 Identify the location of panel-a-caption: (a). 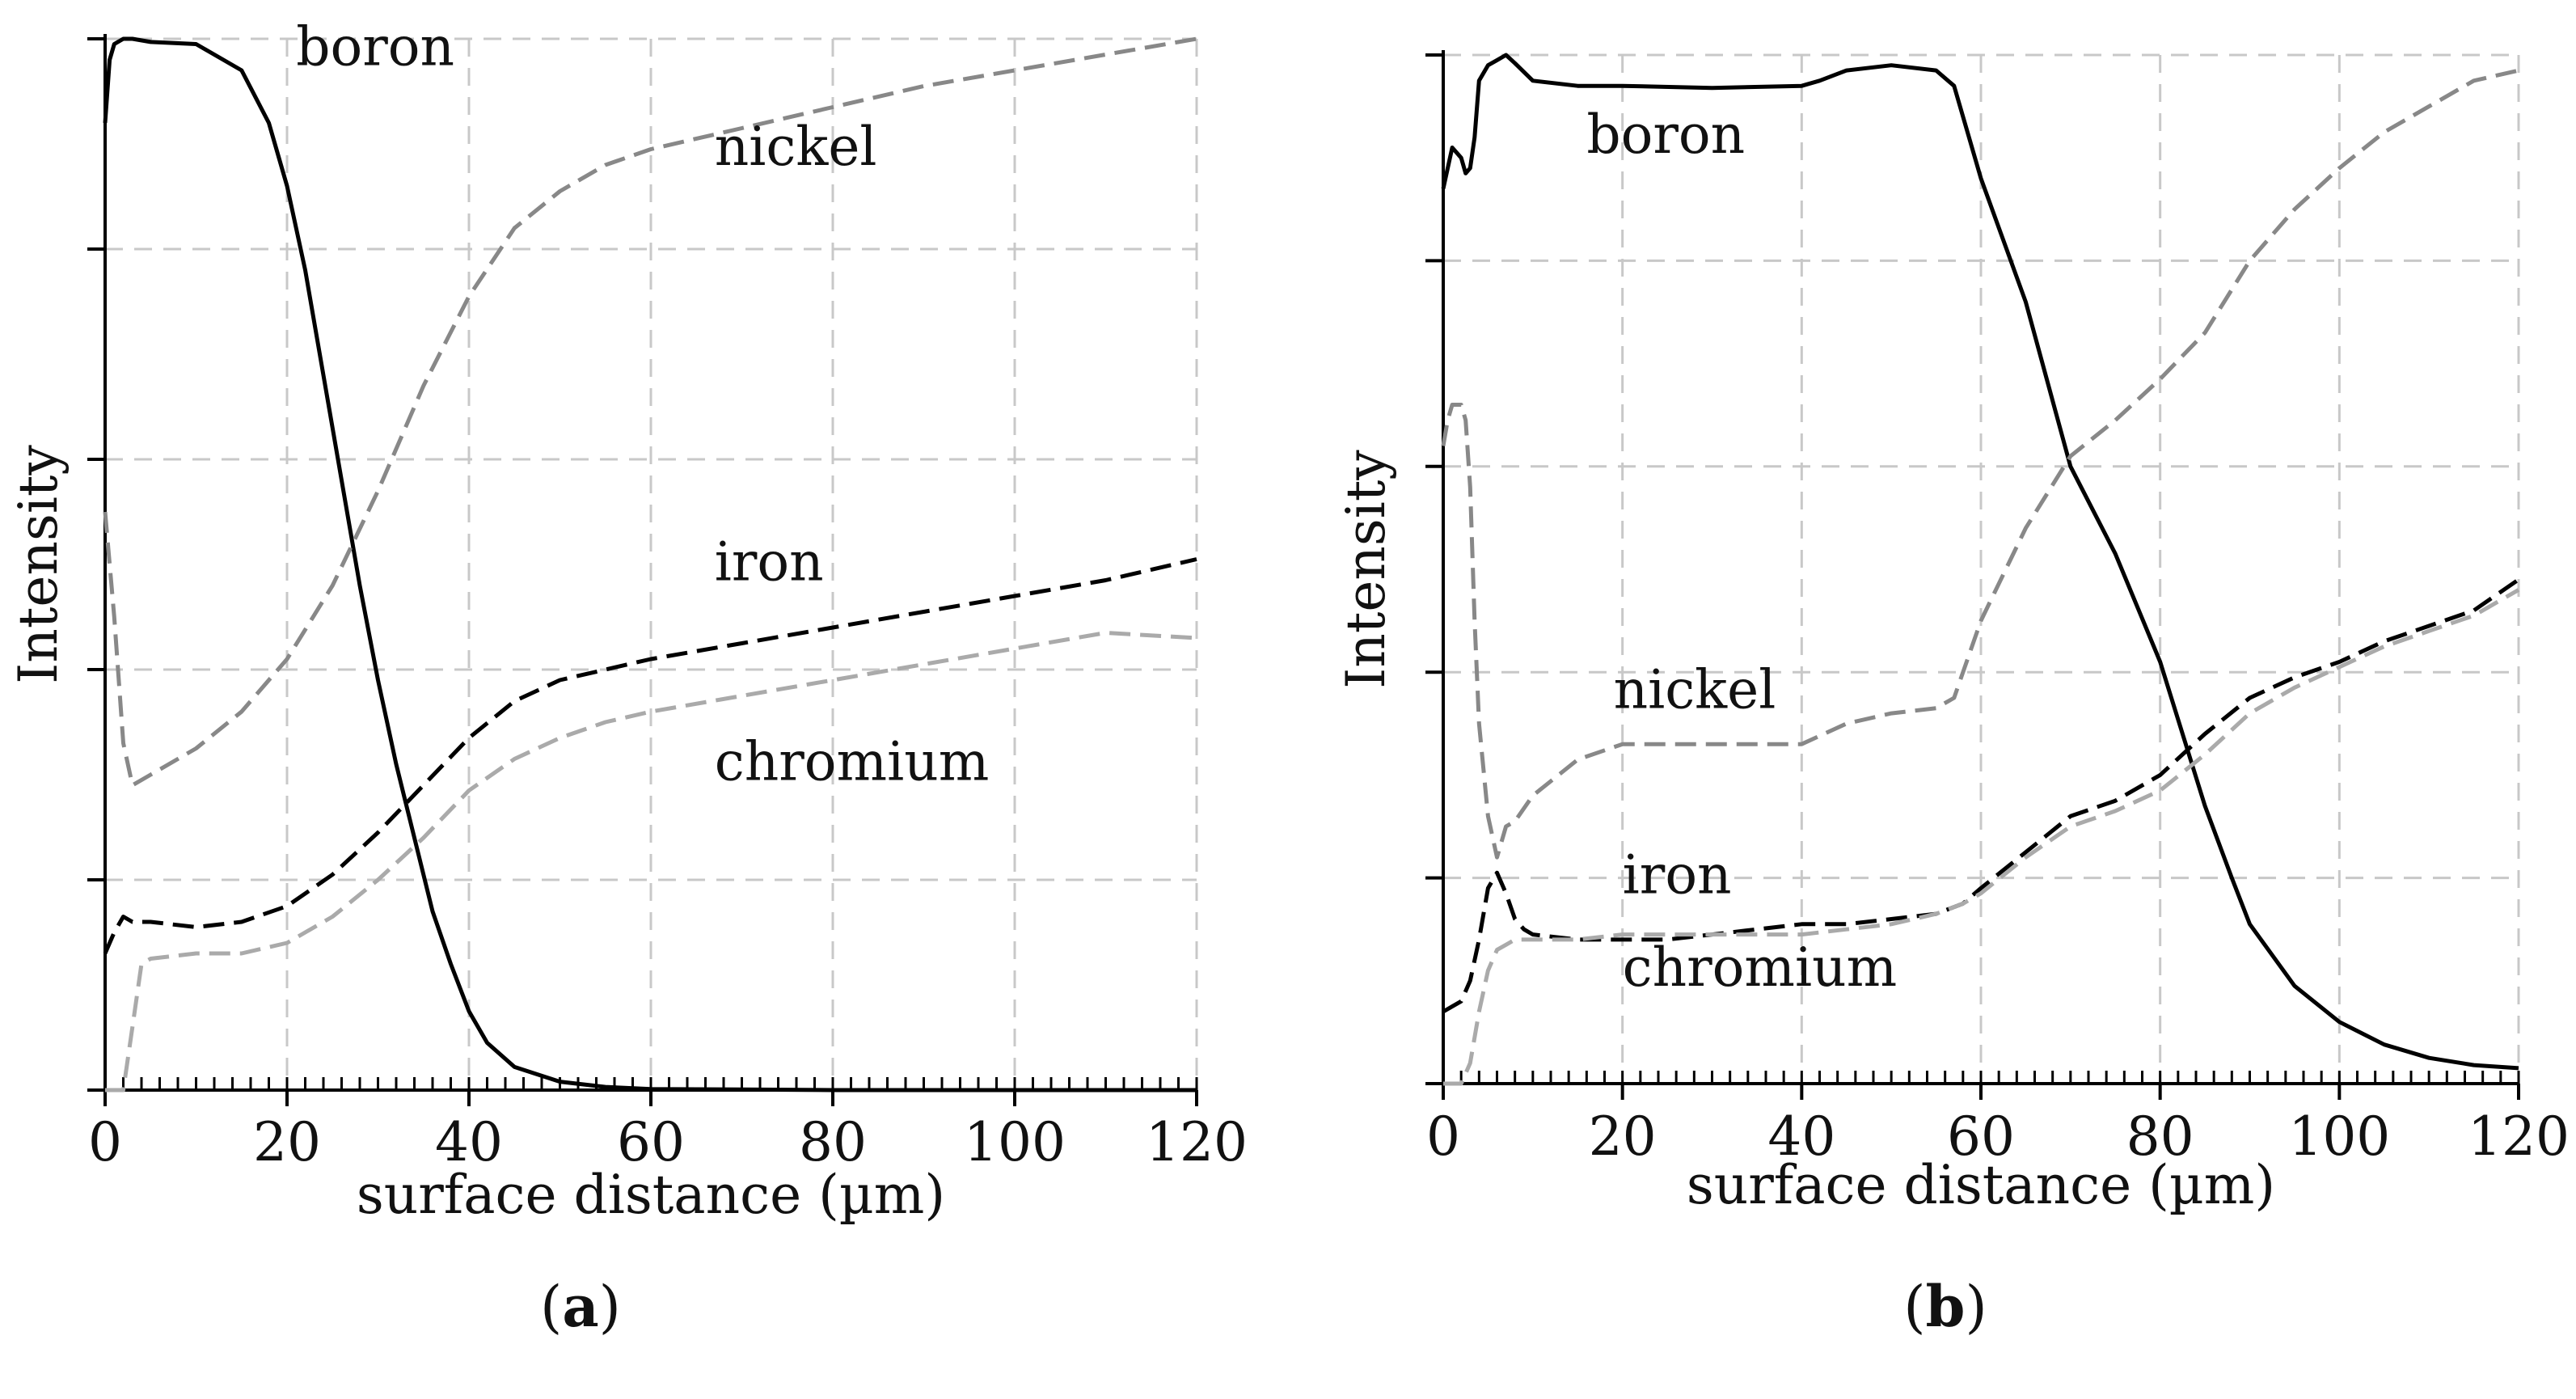
(580, 1306).